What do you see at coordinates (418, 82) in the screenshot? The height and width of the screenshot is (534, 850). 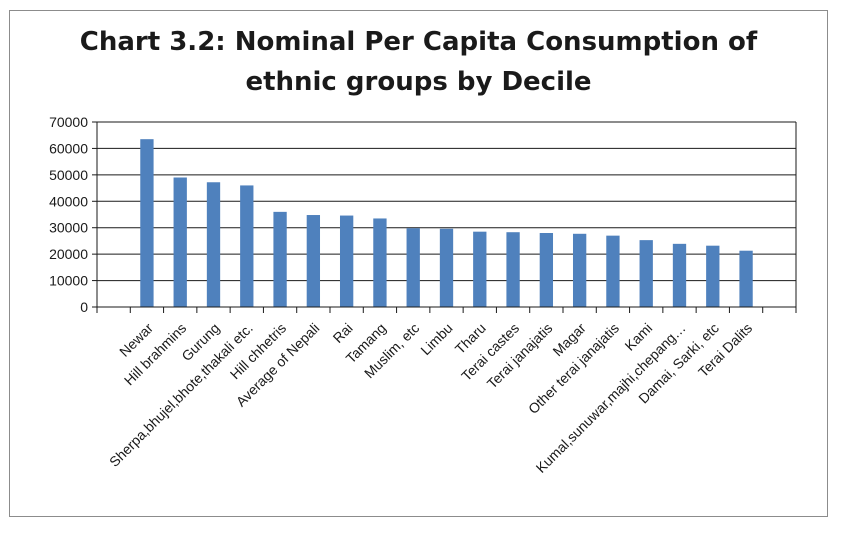 I see `chart-title-line-2: ethnic groups by Decile` at bounding box center [418, 82].